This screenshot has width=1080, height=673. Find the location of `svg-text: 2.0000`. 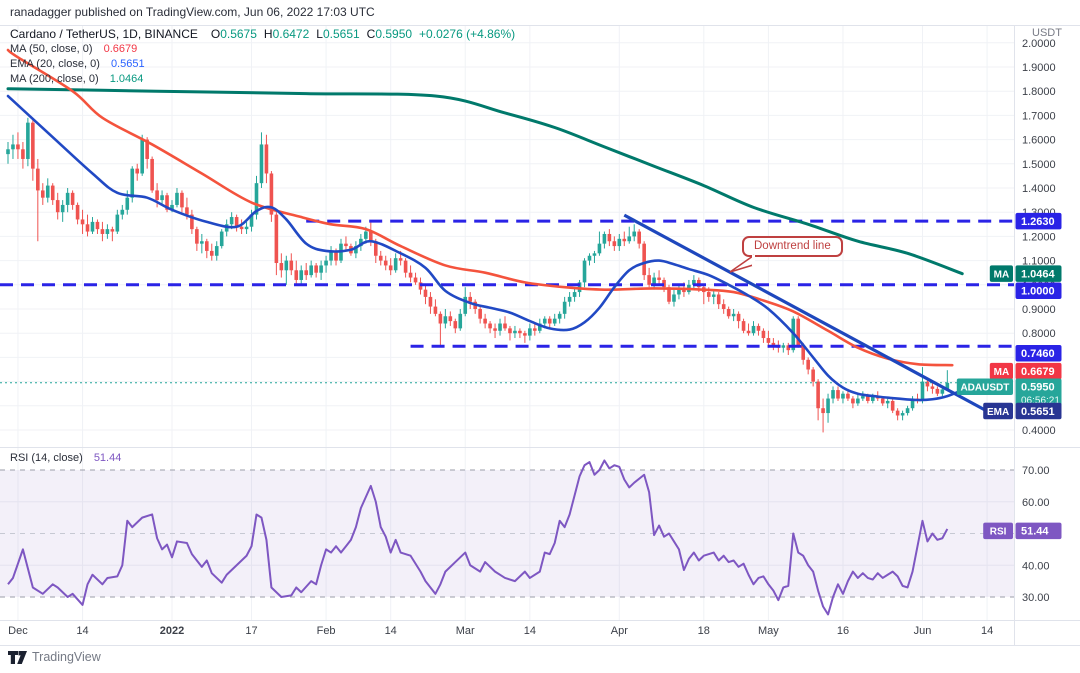

svg-text: 2.0000 is located at coordinates (1039, 44).